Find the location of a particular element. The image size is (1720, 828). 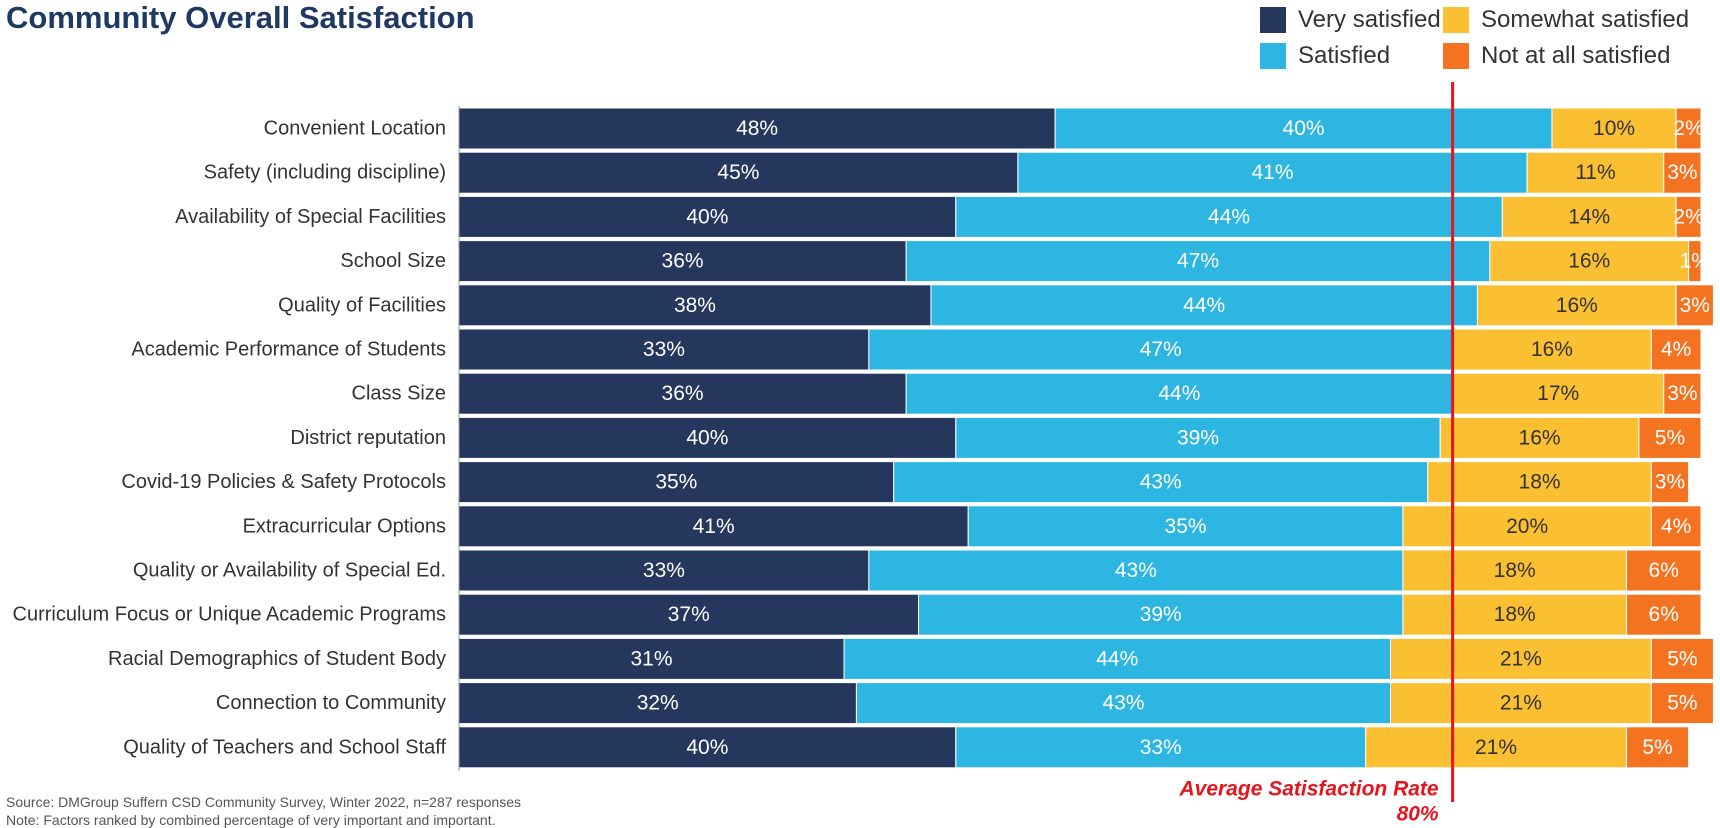

legend-item-somewhat-satisfied: Somewhat satisfied is located at coordinates (1566, 20).